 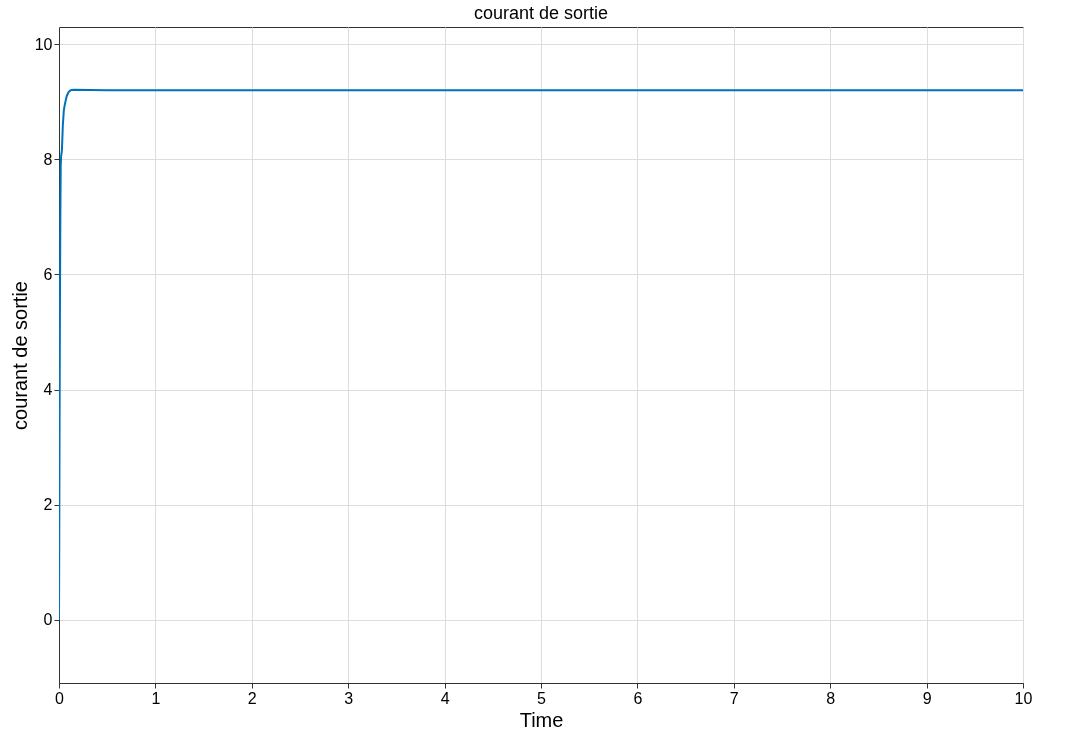 I want to click on y-tick-label: 10, so click(x=43, y=44).